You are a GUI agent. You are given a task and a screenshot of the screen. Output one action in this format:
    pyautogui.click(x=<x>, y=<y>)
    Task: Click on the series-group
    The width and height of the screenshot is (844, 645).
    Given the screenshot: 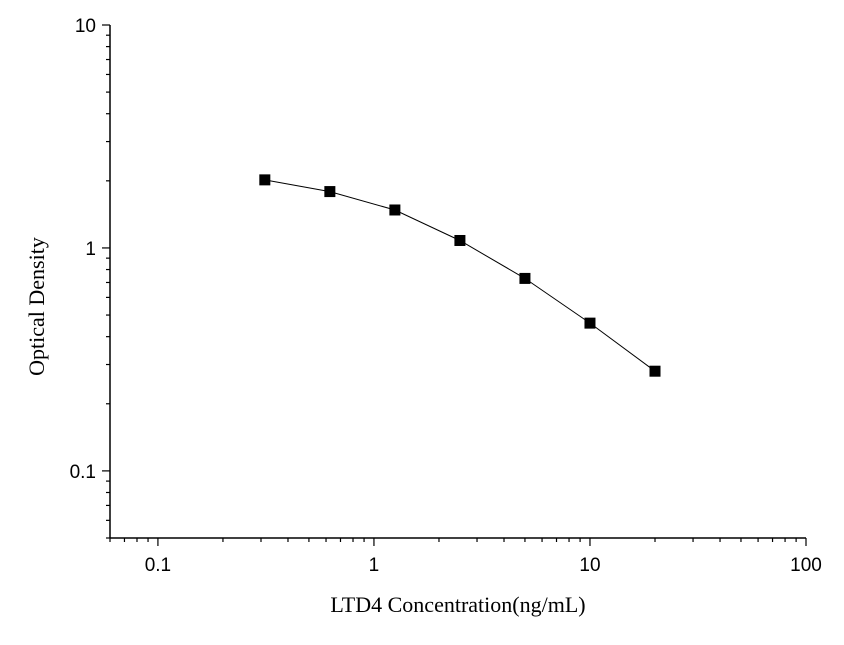 What is the action you would take?
    pyautogui.click(x=460, y=275)
    